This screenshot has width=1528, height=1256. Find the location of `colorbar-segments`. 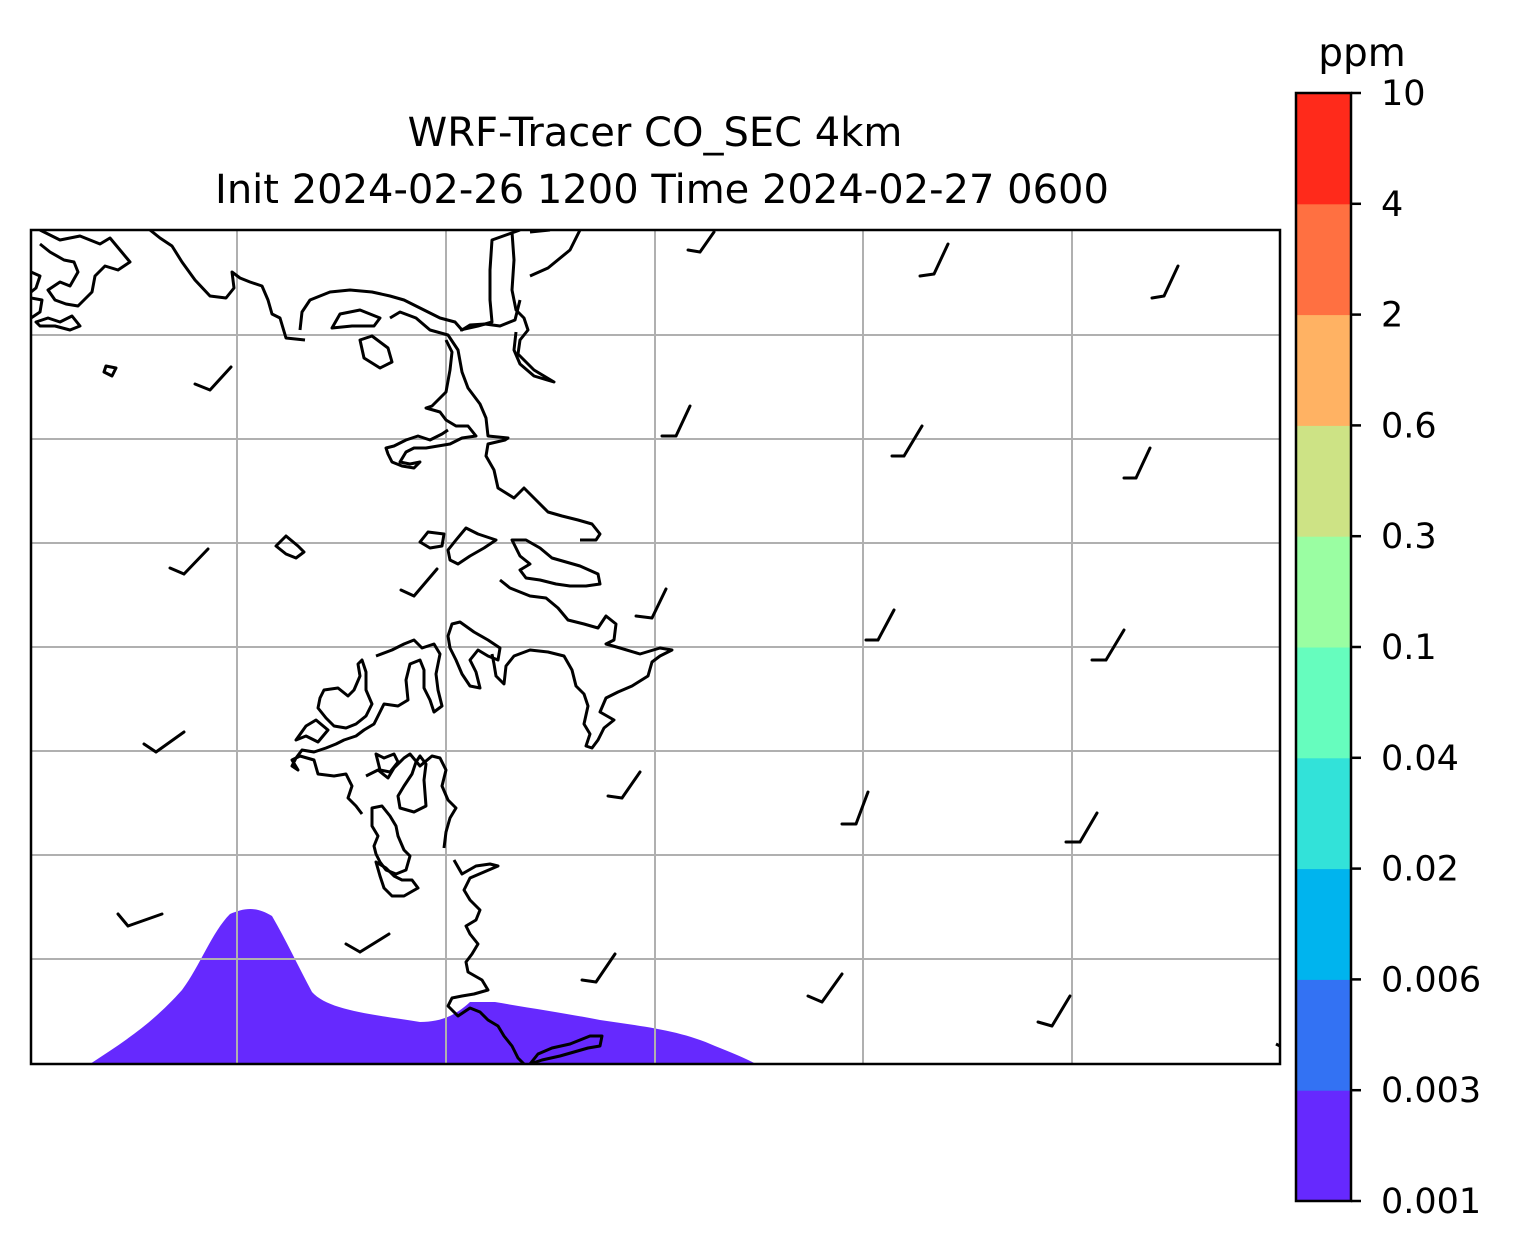

colorbar-segments is located at coordinates (1323, 647).